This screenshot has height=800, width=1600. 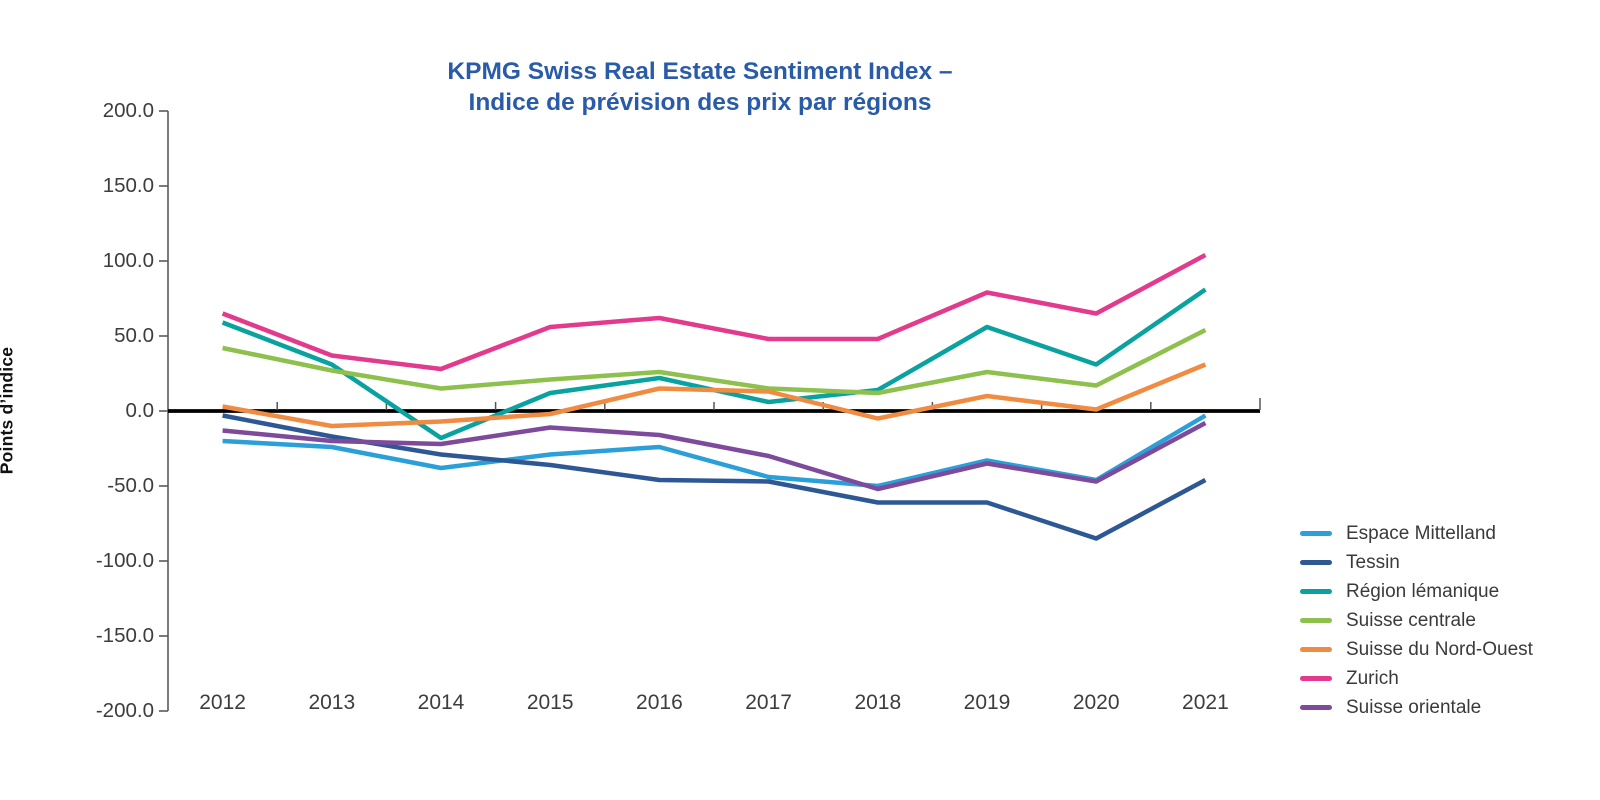 What do you see at coordinates (1096, 702) in the screenshot?
I see `x-tick-label-2020: 2020` at bounding box center [1096, 702].